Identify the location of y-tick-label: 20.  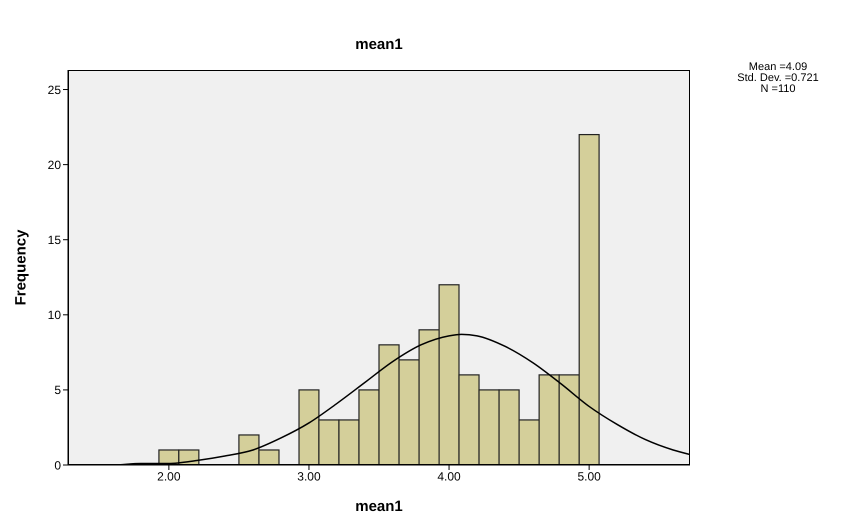
(55, 165).